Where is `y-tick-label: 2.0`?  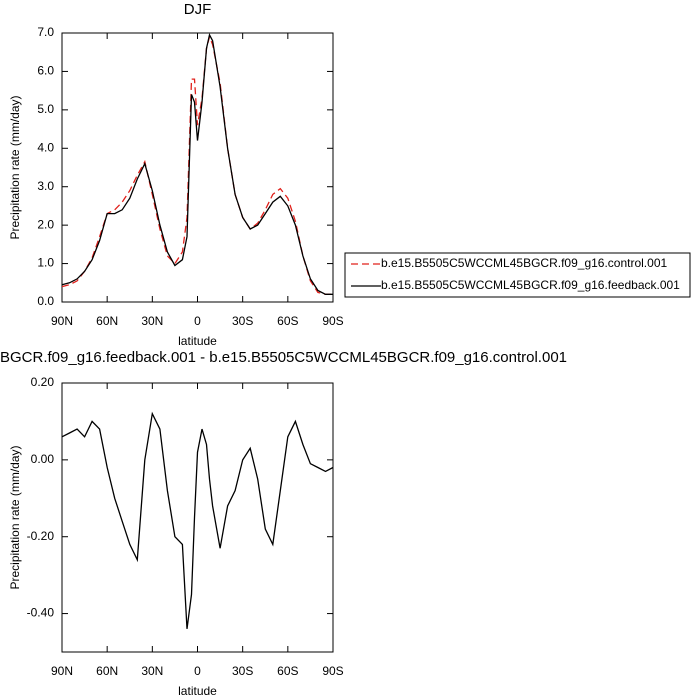
y-tick-label: 2.0 is located at coordinates (45, 224).